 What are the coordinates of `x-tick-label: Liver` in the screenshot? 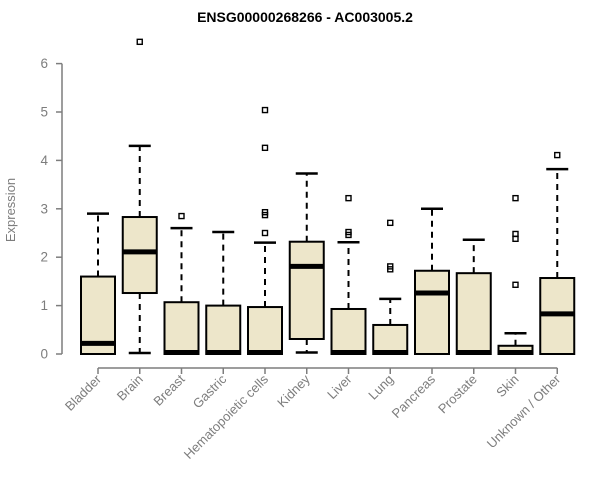 It's located at (339, 386).